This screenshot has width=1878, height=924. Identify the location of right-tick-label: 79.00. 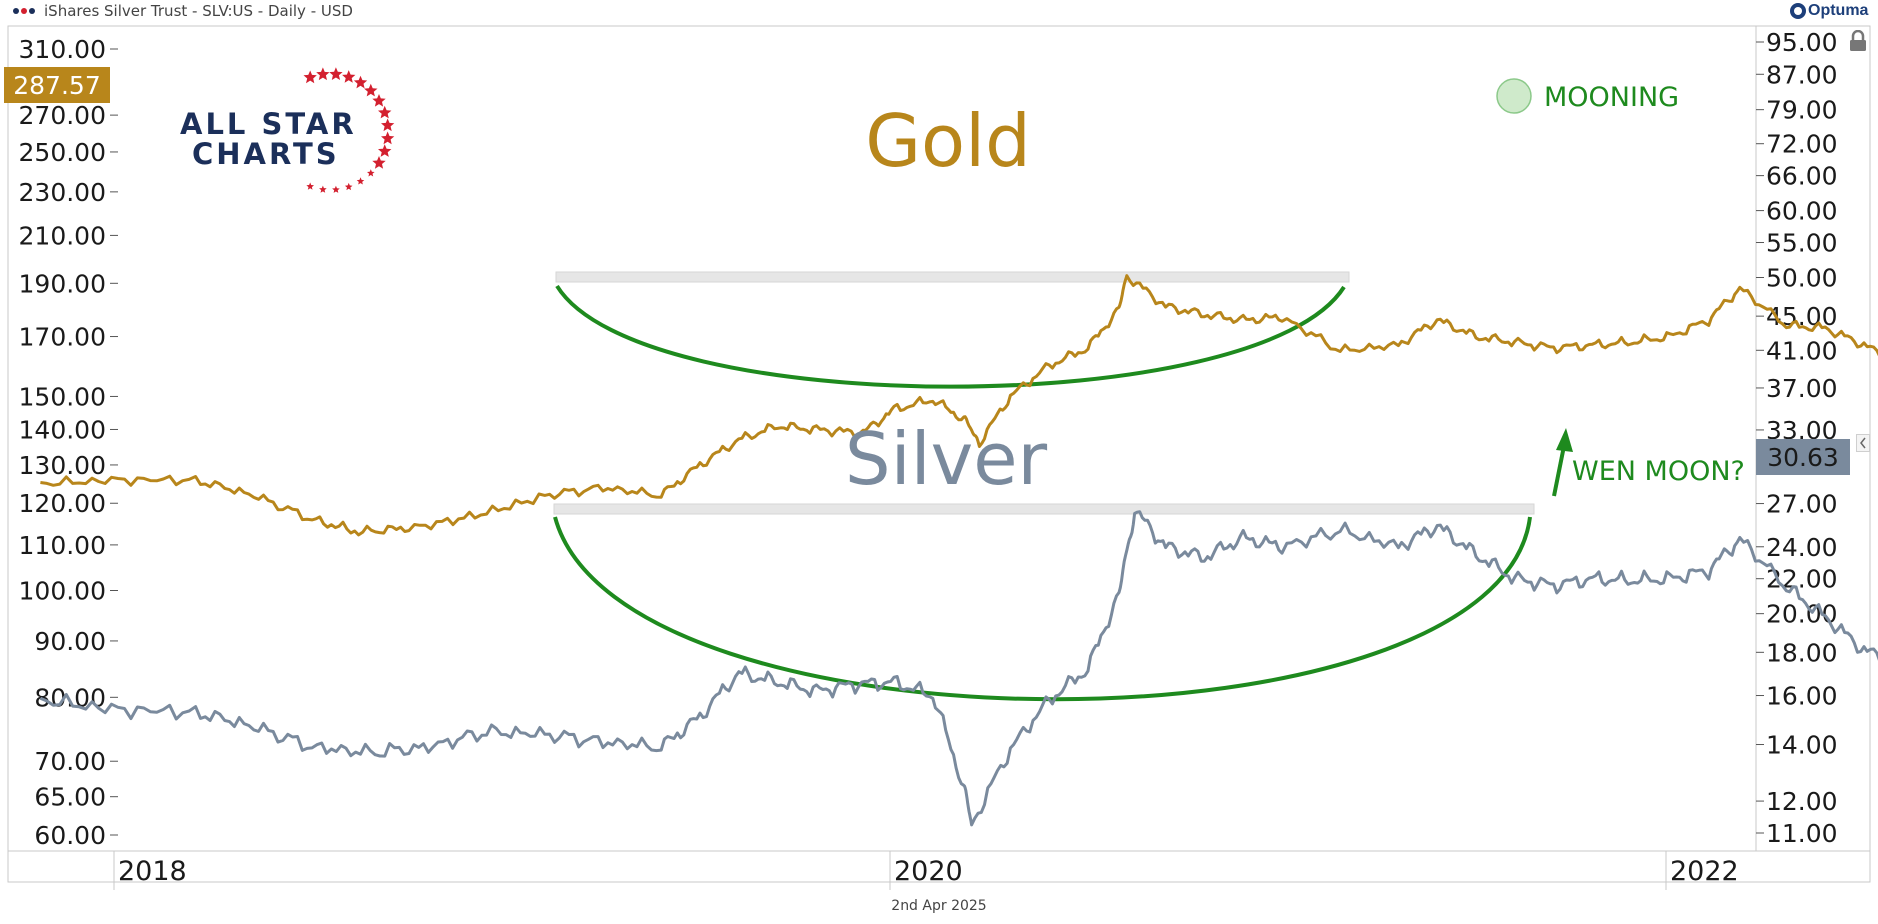
(1802, 110).